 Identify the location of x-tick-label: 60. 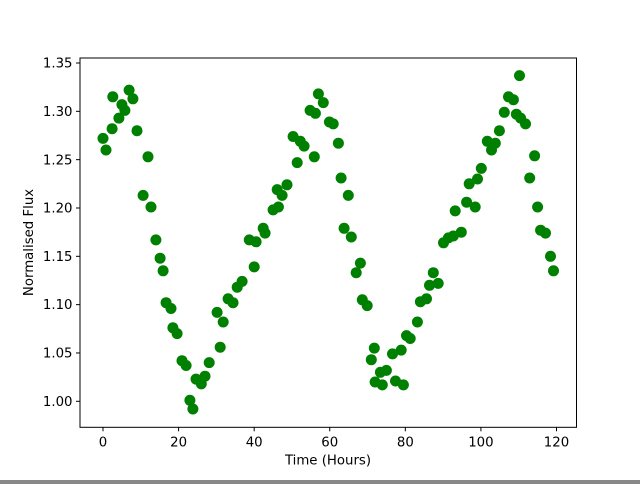
(329, 443).